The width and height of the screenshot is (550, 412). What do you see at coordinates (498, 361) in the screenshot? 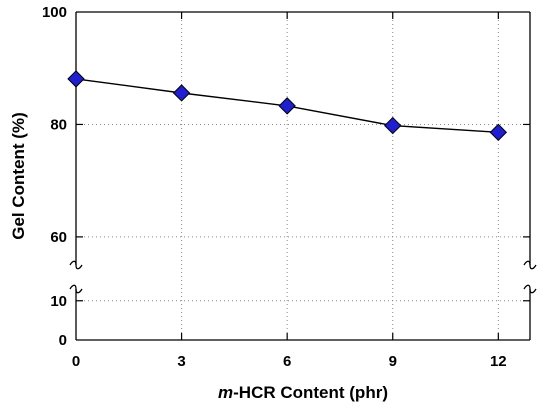
I see `x-tick-label: 12` at bounding box center [498, 361].